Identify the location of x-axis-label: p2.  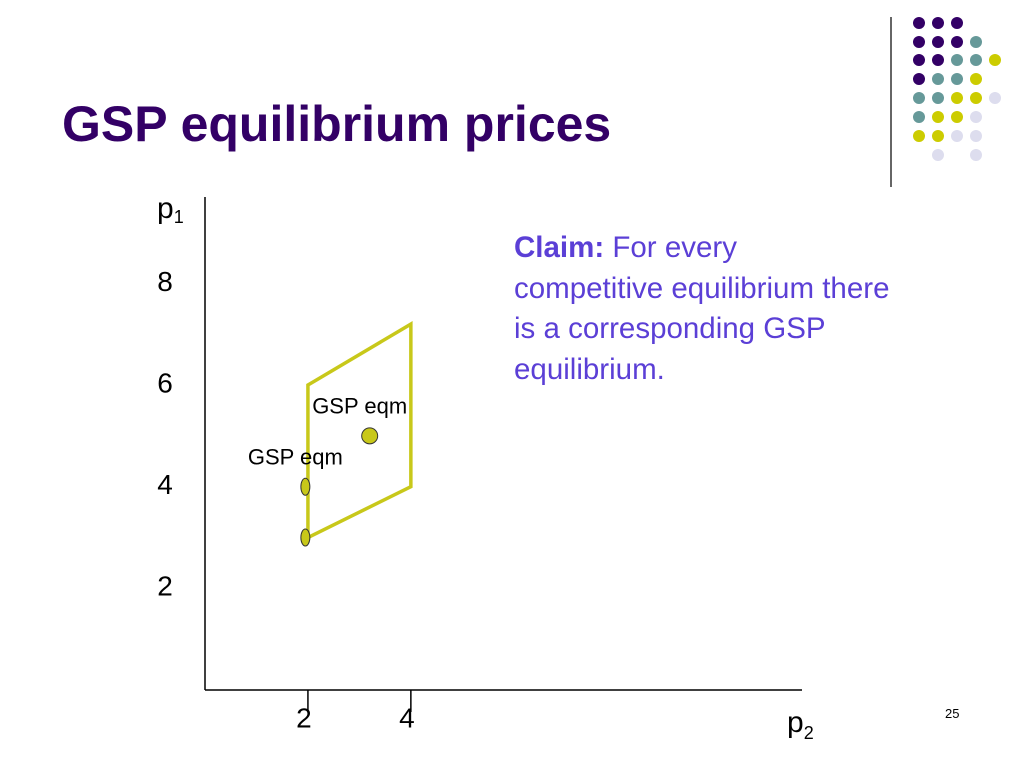
(800, 724).